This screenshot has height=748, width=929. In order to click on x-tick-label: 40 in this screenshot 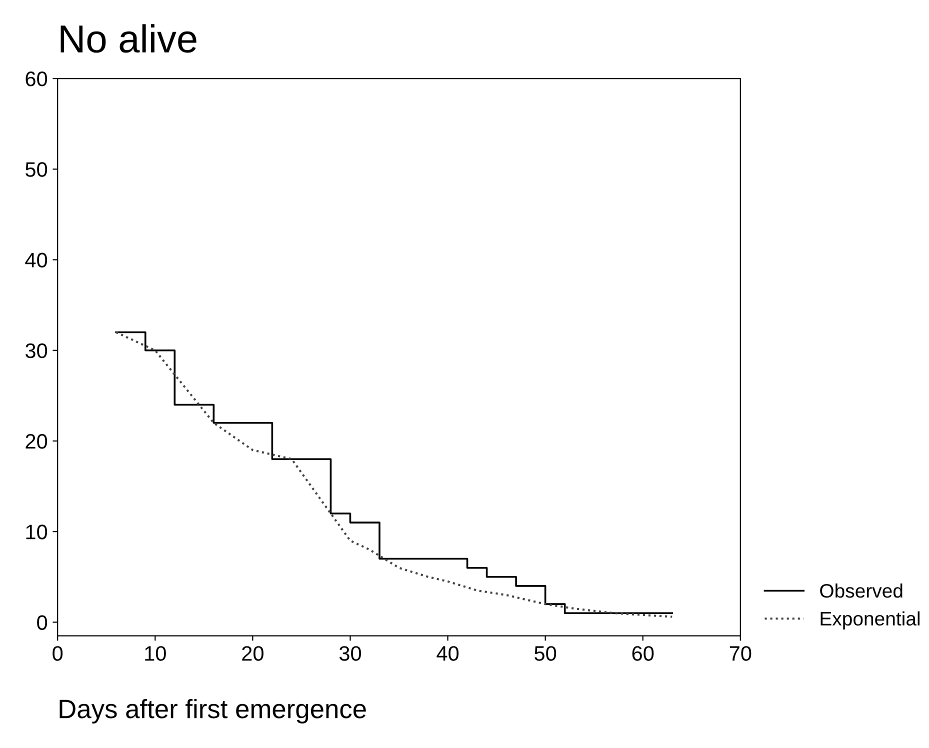, I will do `click(447, 653)`.